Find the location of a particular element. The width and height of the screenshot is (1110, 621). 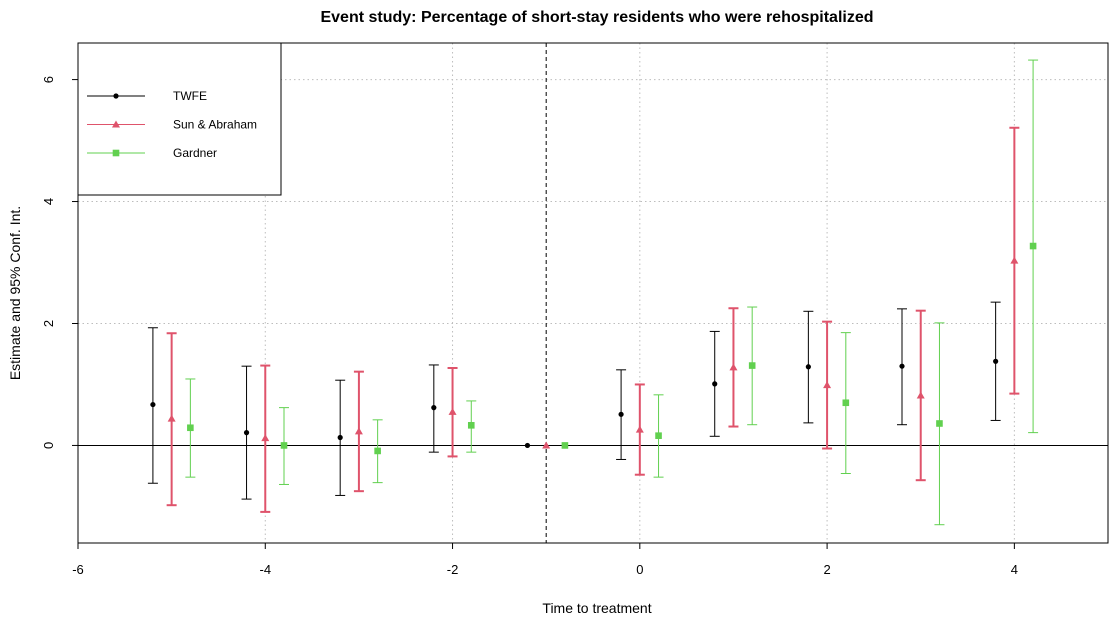

x-tick-label: 2 is located at coordinates (826, 569).